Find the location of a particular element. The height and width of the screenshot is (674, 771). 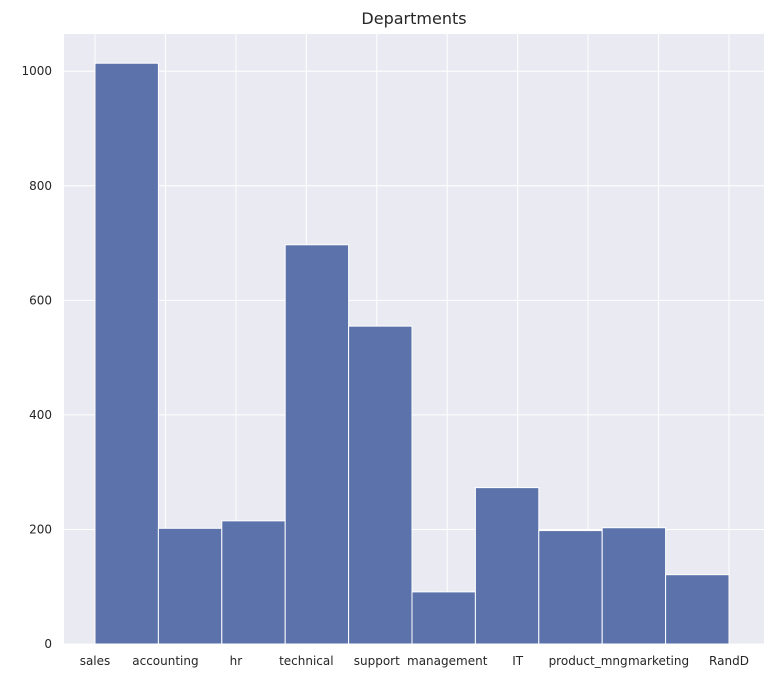

y-tick-label-1000: 1000 is located at coordinates (36, 71).